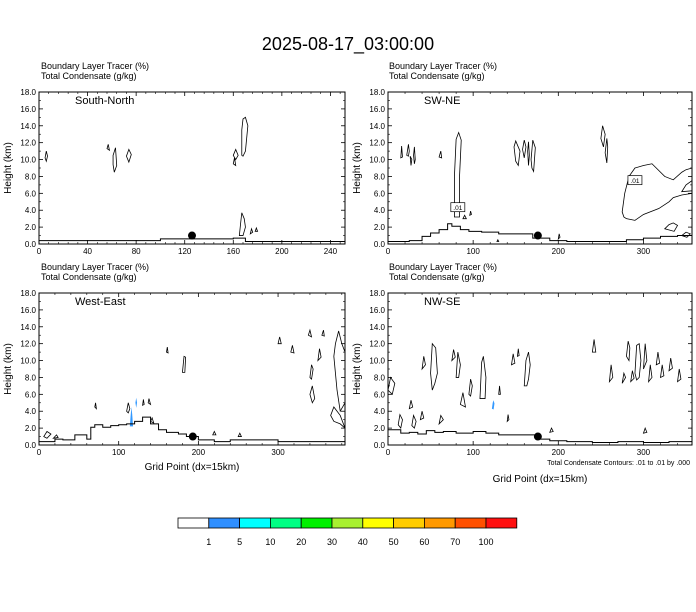 Image resolution: width=696 pixels, height=612 pixels. What do you see at coordinates (301, 542) in the screenshot?
I see `colorbar-label: 20` at bounding box center [301, 542].